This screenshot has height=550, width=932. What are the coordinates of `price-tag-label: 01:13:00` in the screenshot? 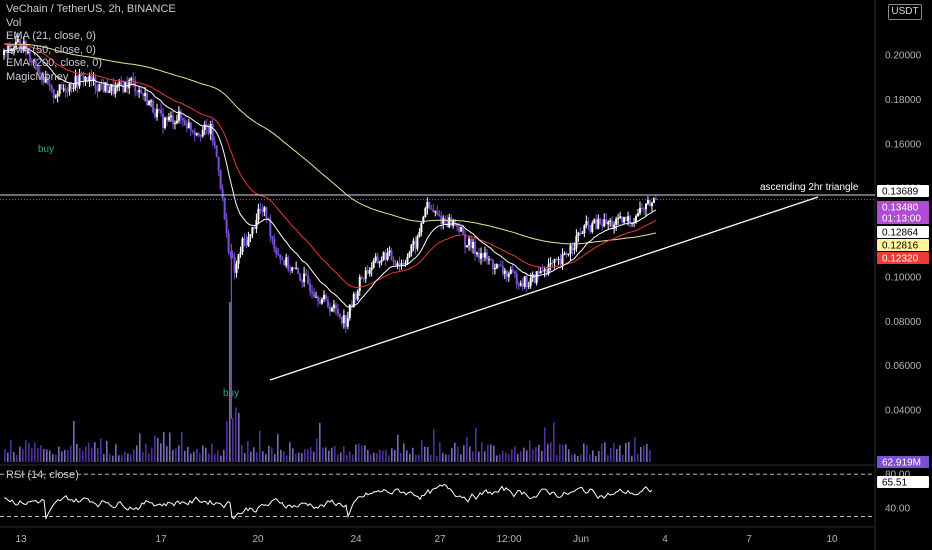 It's located at (901, 219).